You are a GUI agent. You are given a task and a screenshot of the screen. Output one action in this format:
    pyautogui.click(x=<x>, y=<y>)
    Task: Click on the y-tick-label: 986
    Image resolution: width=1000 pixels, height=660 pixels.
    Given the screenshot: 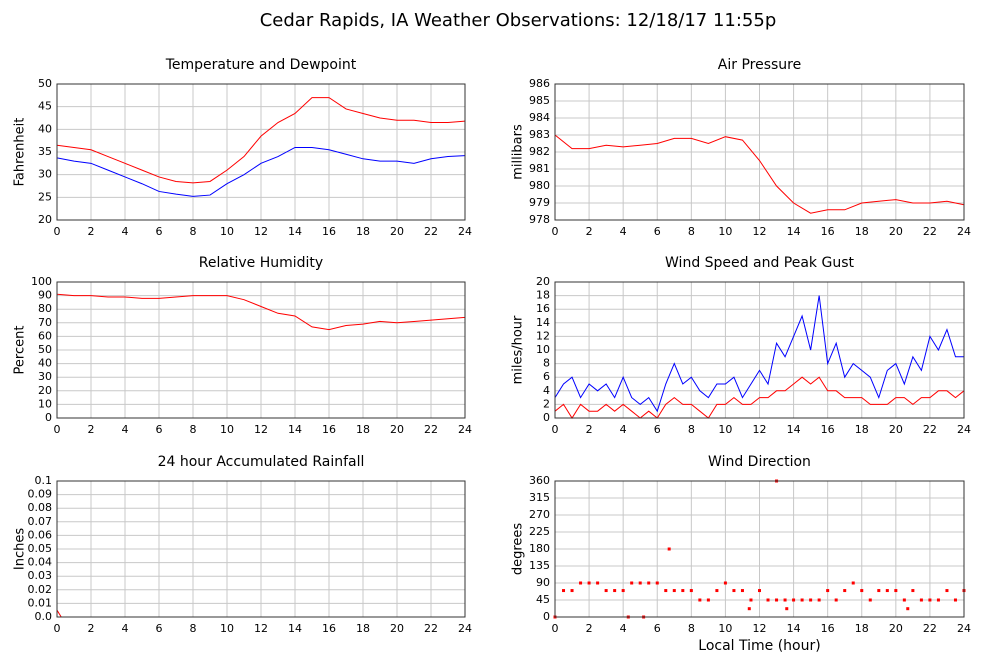 What is the action you would take?
    pyautogui.click(x=539, y=83)
    